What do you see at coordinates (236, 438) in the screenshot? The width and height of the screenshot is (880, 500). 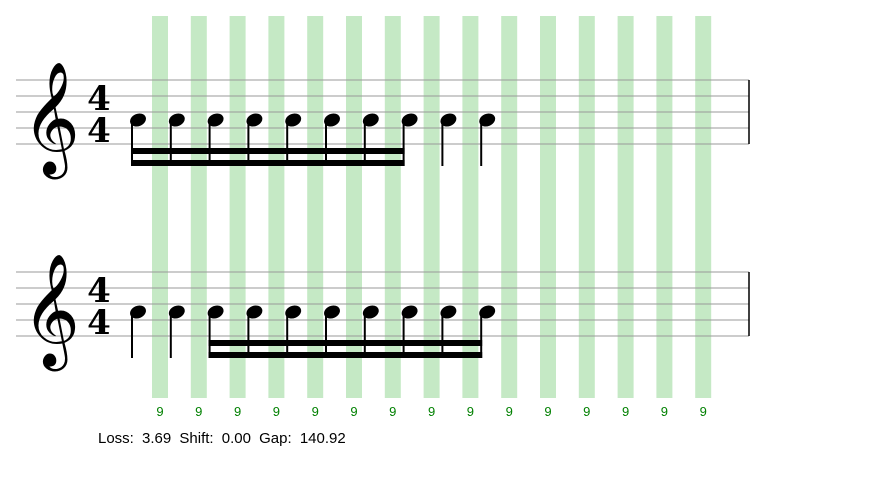 I see `shift-value: 0.00` at bounding box center [236, 438].